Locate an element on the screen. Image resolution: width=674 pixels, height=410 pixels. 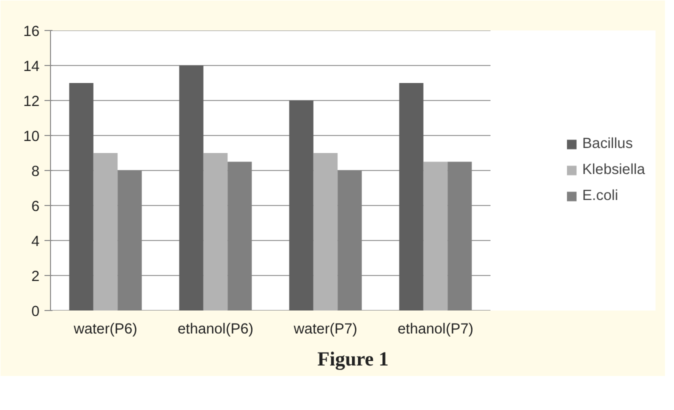
legend-label: Klebsiella is located at coordinates (613, 170).